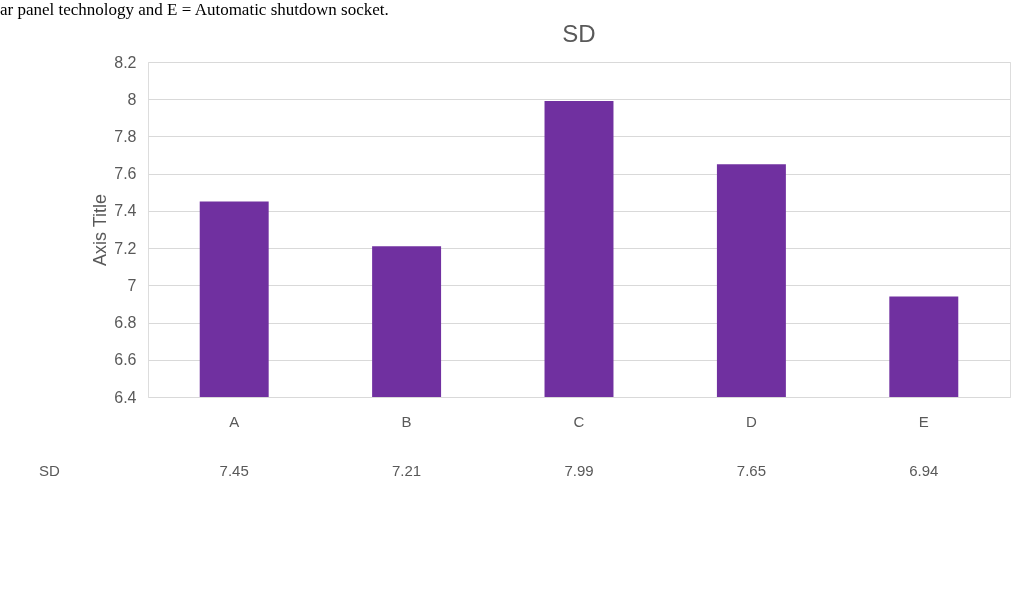  Describe the element at coordinates (924, 470) in the screenshot. I see `data-label: 6.94` at that location.